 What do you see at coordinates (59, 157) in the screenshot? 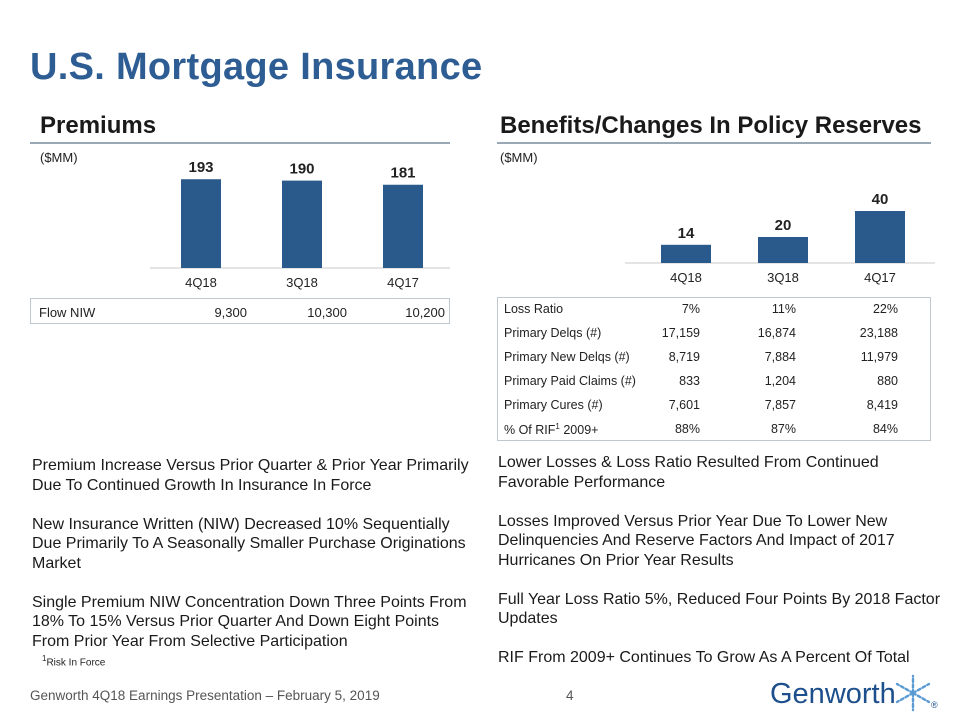
I see `premiums-unit: ($MM)` at bounding box center [59, 157].